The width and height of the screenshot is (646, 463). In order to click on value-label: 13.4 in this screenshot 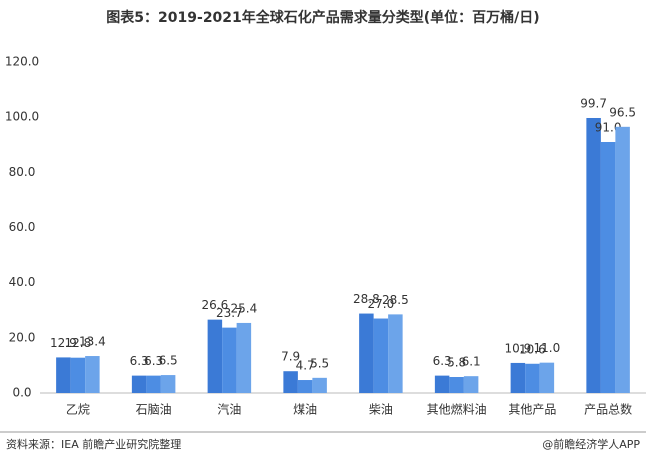, I will do `click(92, 342)`.